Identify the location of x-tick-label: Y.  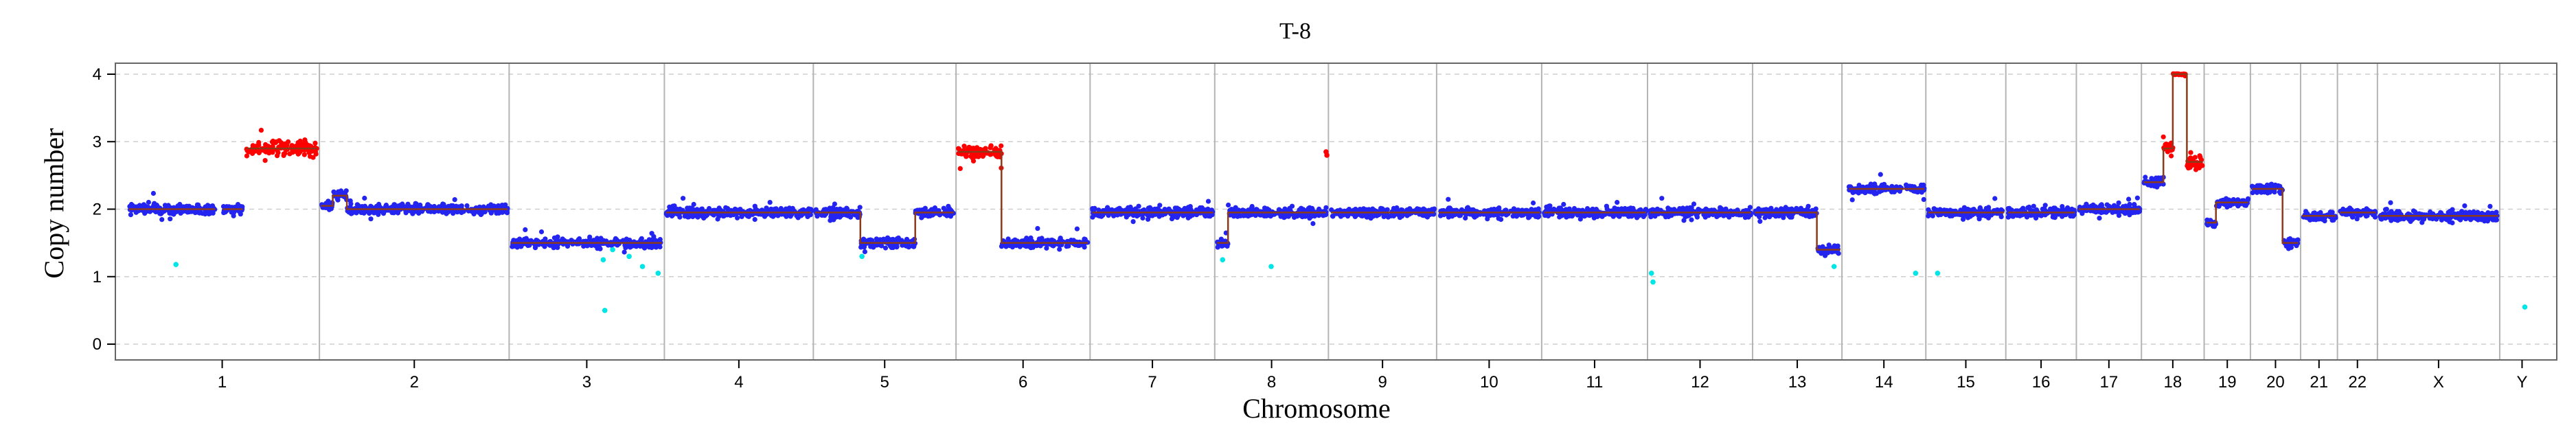
(2521, 383).